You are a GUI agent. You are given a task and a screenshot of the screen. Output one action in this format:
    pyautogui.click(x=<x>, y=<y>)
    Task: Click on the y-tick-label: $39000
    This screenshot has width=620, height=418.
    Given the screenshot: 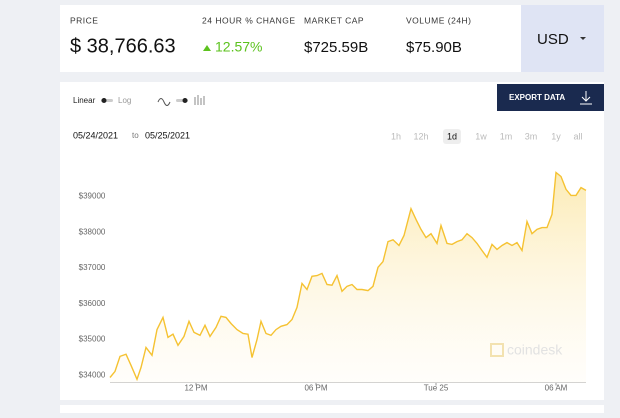 What is the action you would take?
    pyautogui.click(x=92, y=196)
    